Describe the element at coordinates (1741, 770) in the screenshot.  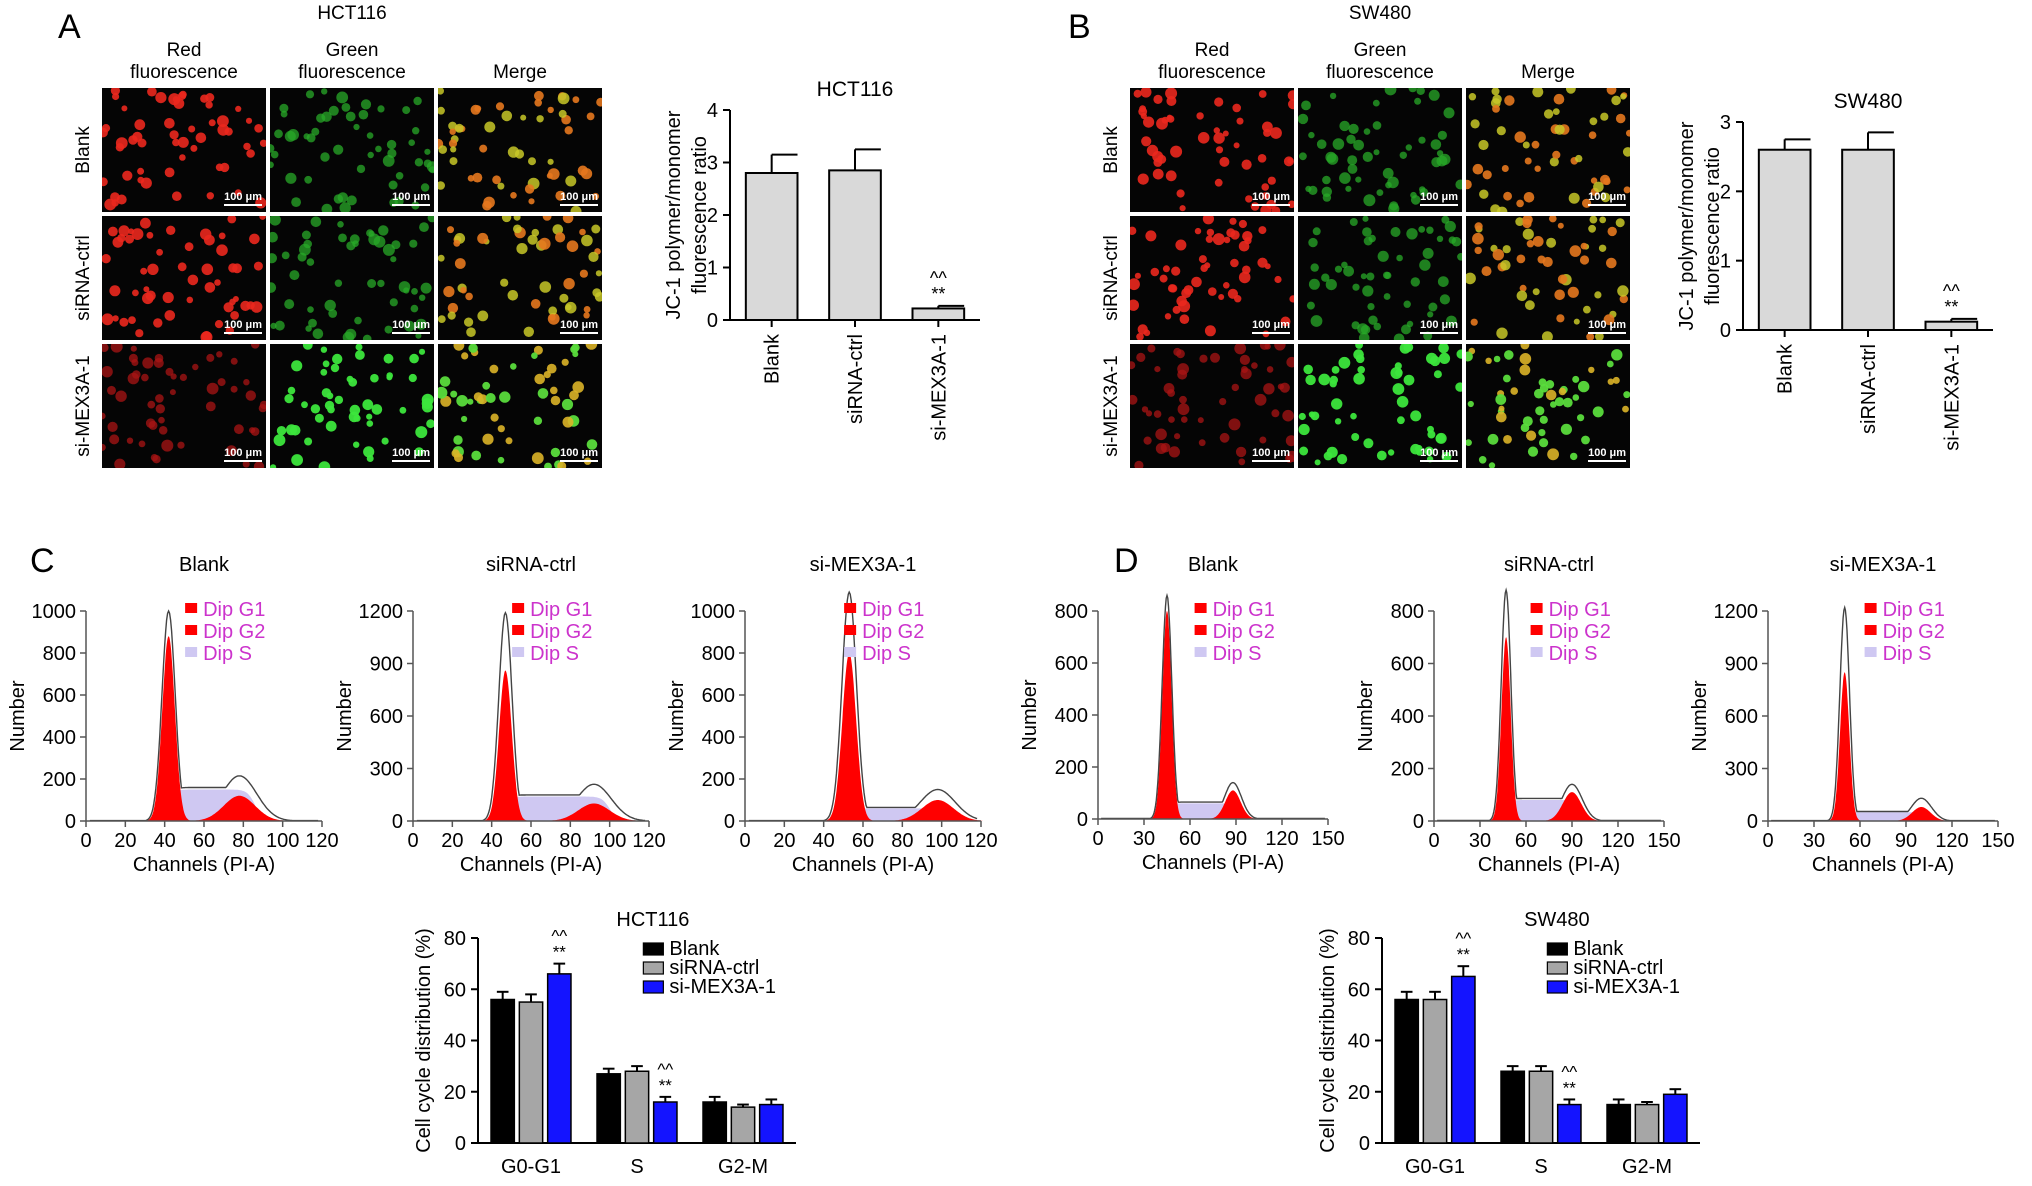
I see `y-tick-label: 300` at that location.